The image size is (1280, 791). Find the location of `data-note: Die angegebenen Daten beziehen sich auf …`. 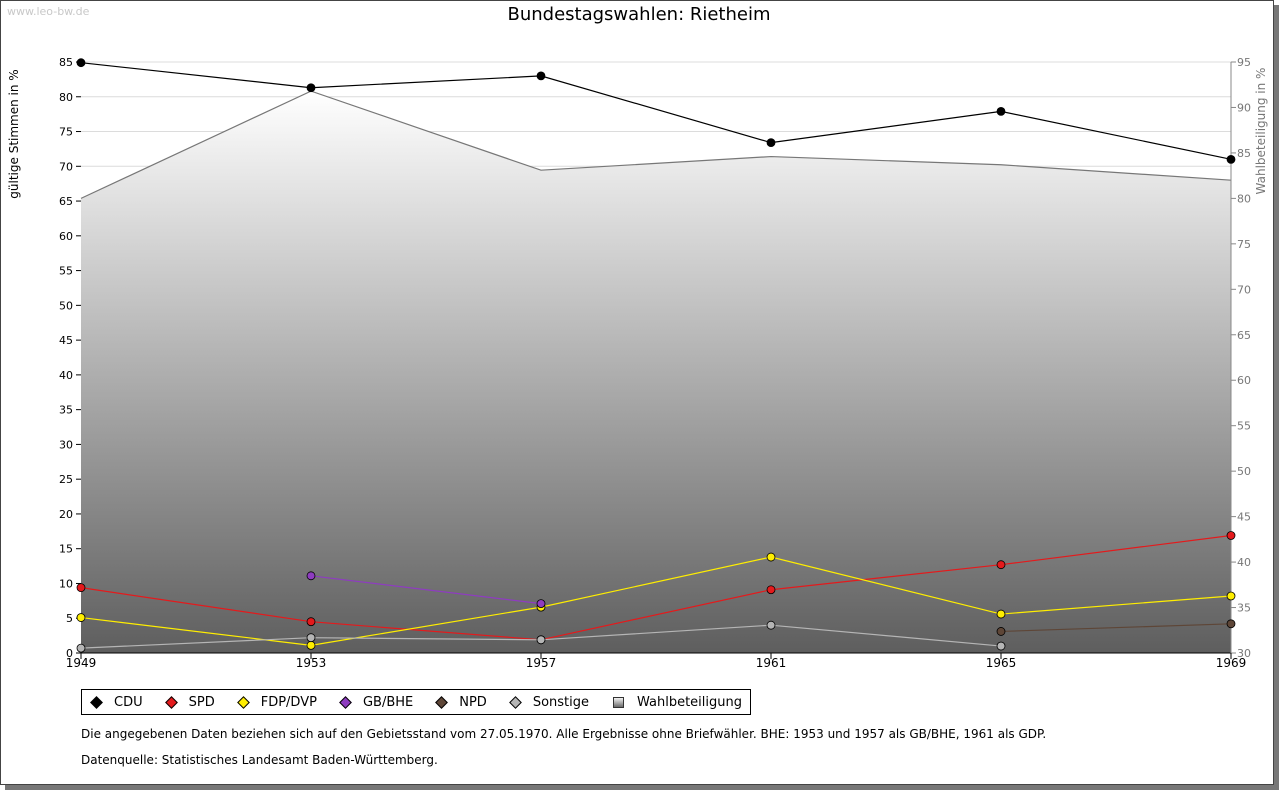

data-note: Die angegebenen Daten beziehen sich auf … is located at coordinates (564, 734).